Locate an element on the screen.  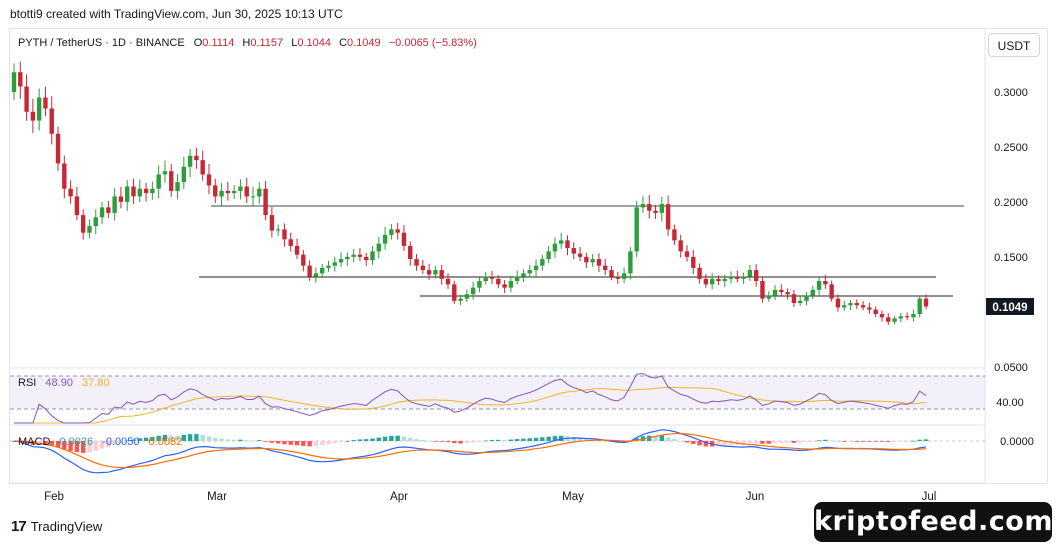
rsi-tick-40: 40.00 is located at coordinates (1010, 403).